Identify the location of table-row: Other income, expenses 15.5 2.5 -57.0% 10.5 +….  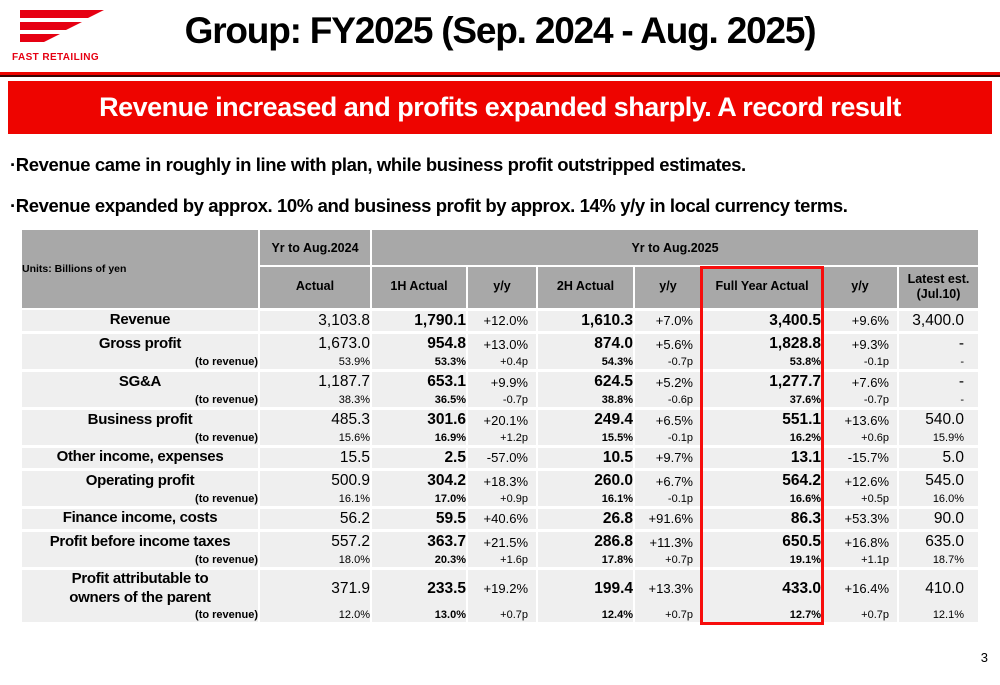
(500, 458).